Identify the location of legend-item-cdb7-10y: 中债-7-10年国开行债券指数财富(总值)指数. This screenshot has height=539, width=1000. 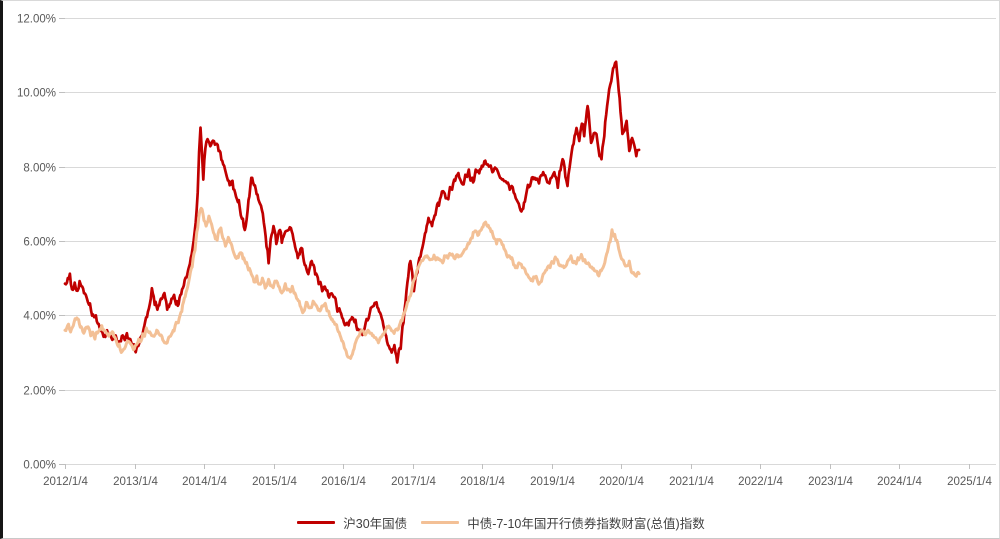
(563, 522).